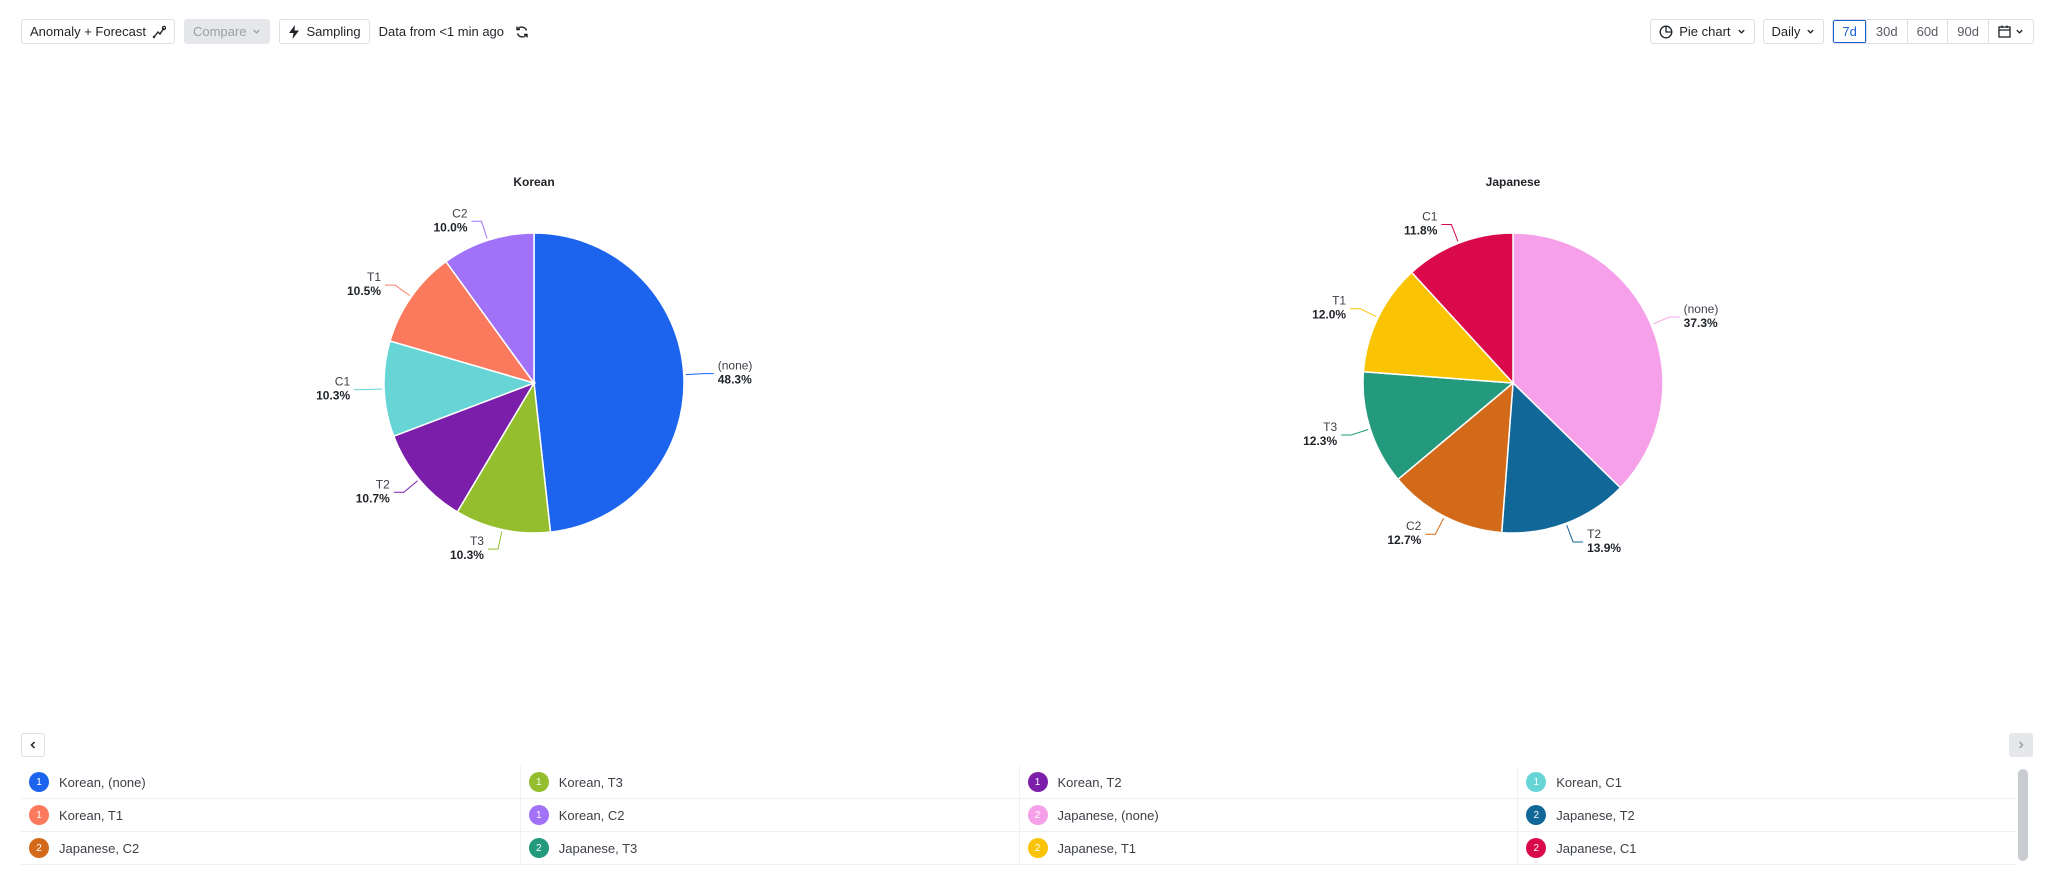 Image resolution: width=2048 pixels, height=895 pixels. I want to click on legend-item: 2 Japanese, T2, so click(1766, 815).